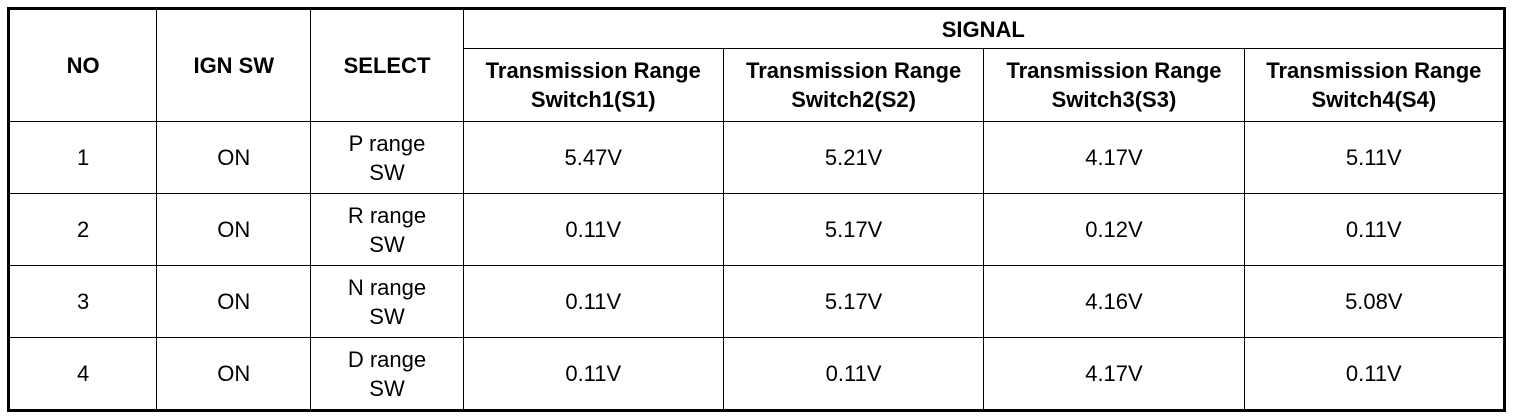 This screenshot has width=1520, height=418. What do you see at coordinates (984, 28) in the screenshot?
I see `header-signal: SIGNAL` at bounding box center [984, 28].